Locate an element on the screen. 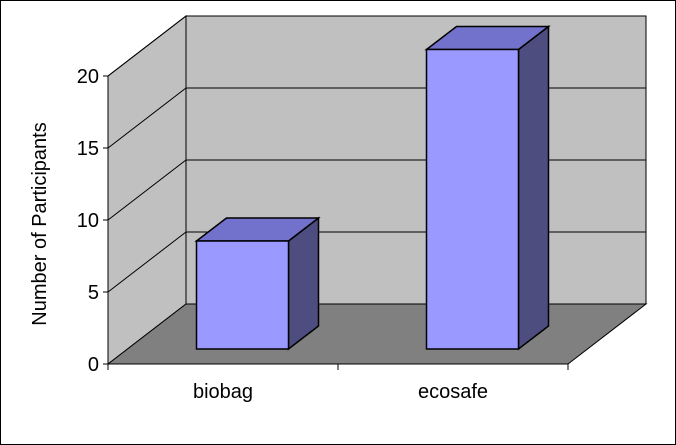  x-tick-label: biobag is located at coordinates (223, 392).